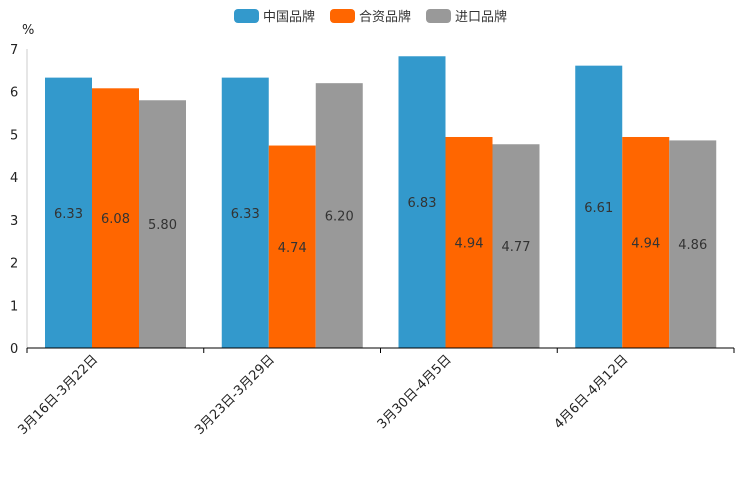  I want to click on y-tick-label: 7, so click(14, 50).